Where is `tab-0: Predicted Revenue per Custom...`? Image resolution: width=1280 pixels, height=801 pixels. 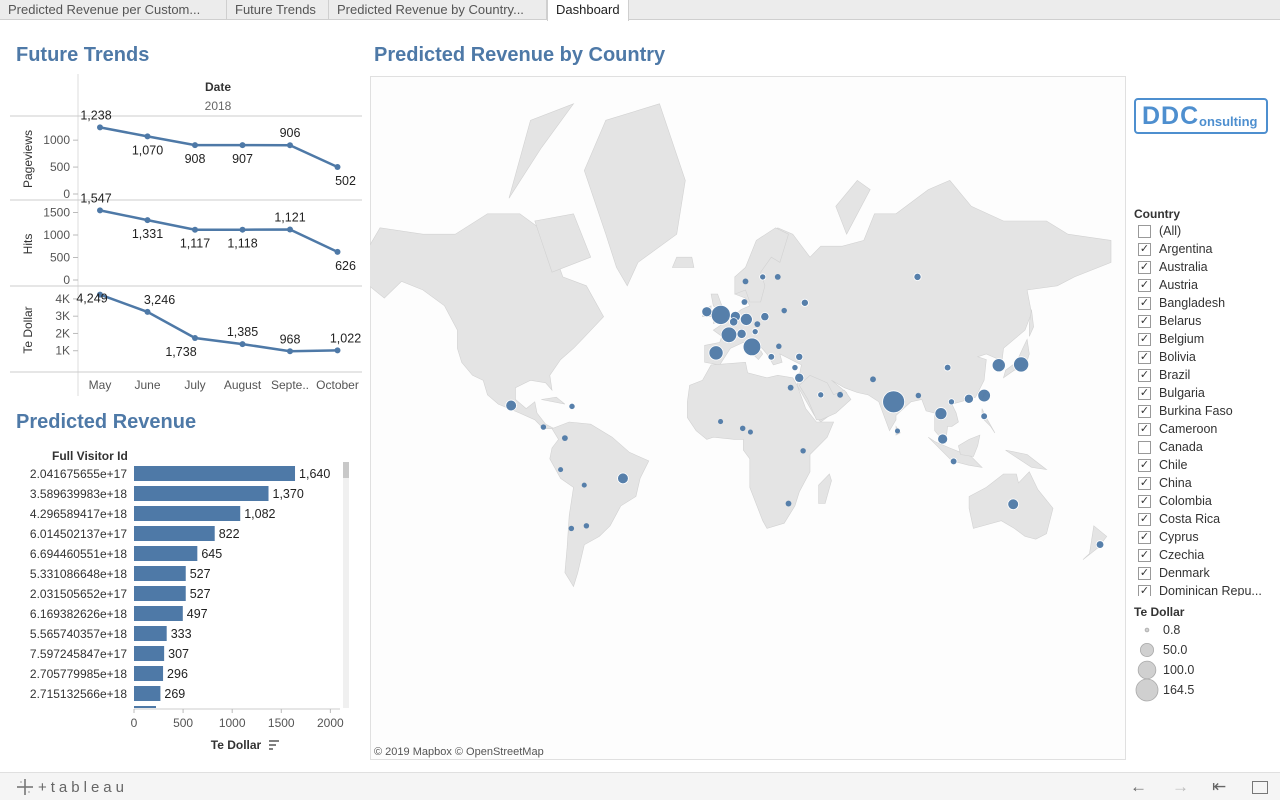 tab-0: Predicted Revenue per Custom... is located at coordinates (113, 10).